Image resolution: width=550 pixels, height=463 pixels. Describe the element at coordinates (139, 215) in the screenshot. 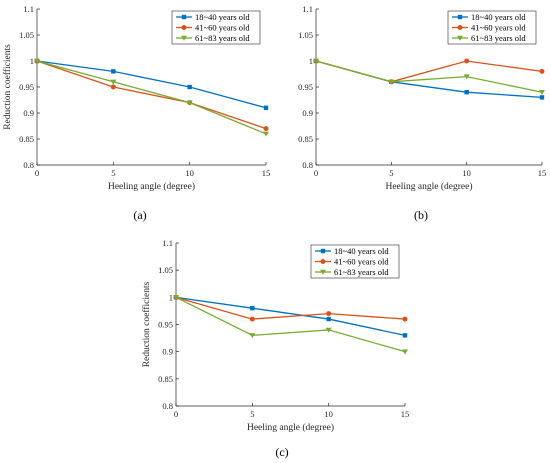

I see `panel-label-a: (a)` at that location.